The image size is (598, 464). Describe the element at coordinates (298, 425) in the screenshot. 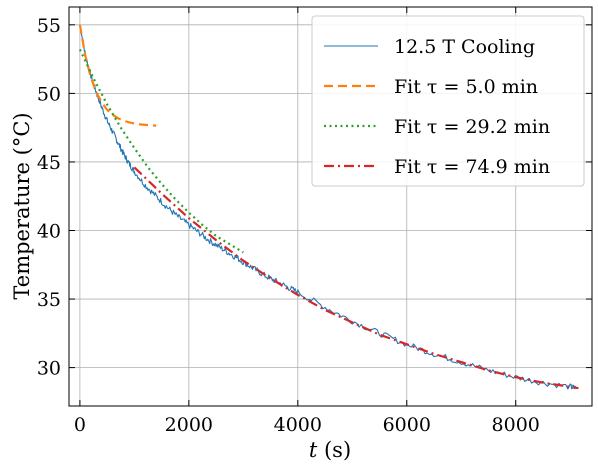

I see `x-tick-label: 4000` at that location.